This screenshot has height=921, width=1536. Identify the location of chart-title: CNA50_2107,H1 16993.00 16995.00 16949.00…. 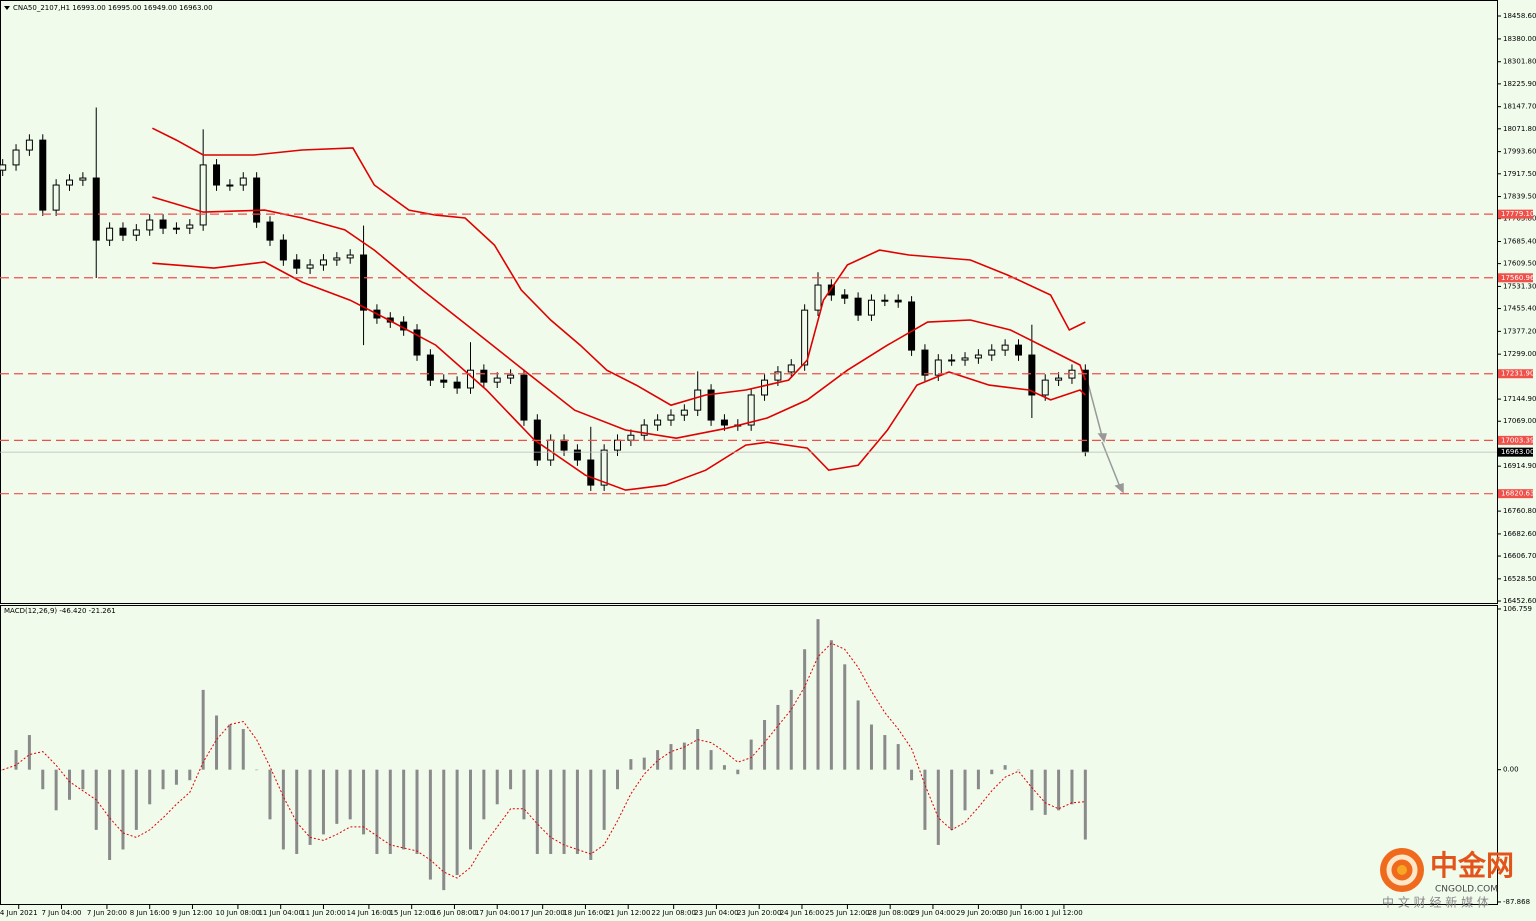
(113, 8).